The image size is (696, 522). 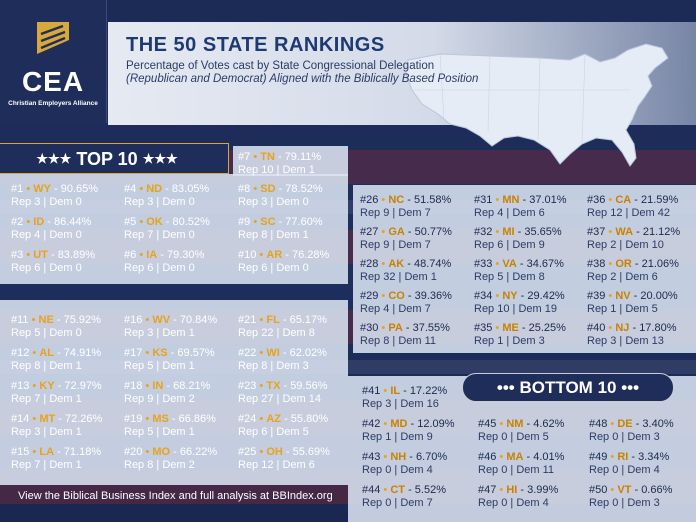 What do you see at coordinates (133, 452) in the screenshot?
I see `state-rank: #20` at bounding box center [133, 452].